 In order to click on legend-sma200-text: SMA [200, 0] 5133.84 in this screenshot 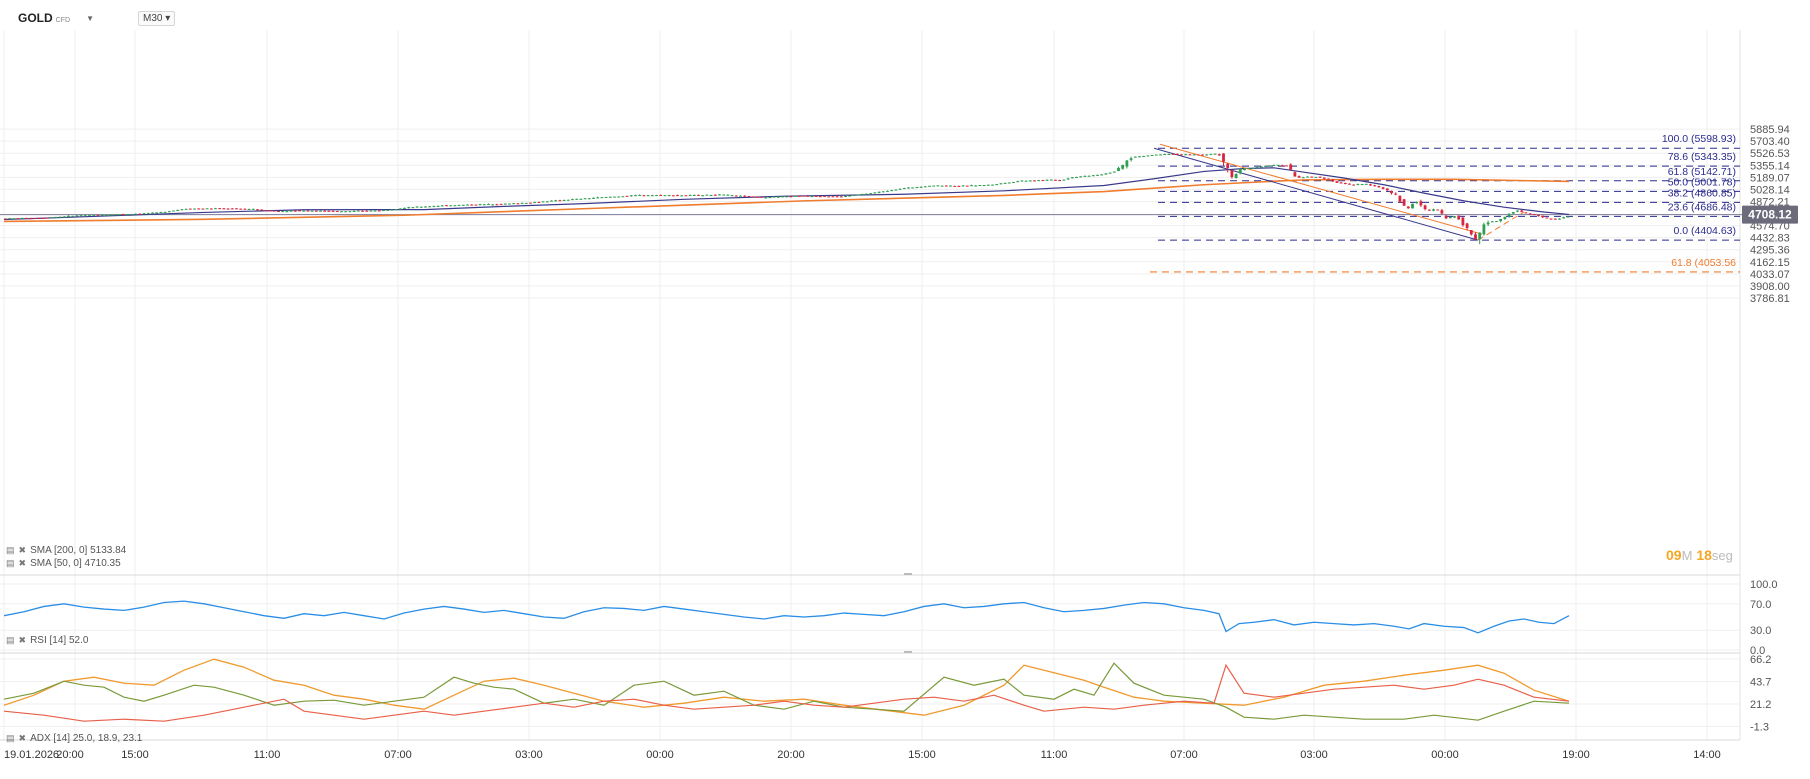, I will do `click(78, 550)`.